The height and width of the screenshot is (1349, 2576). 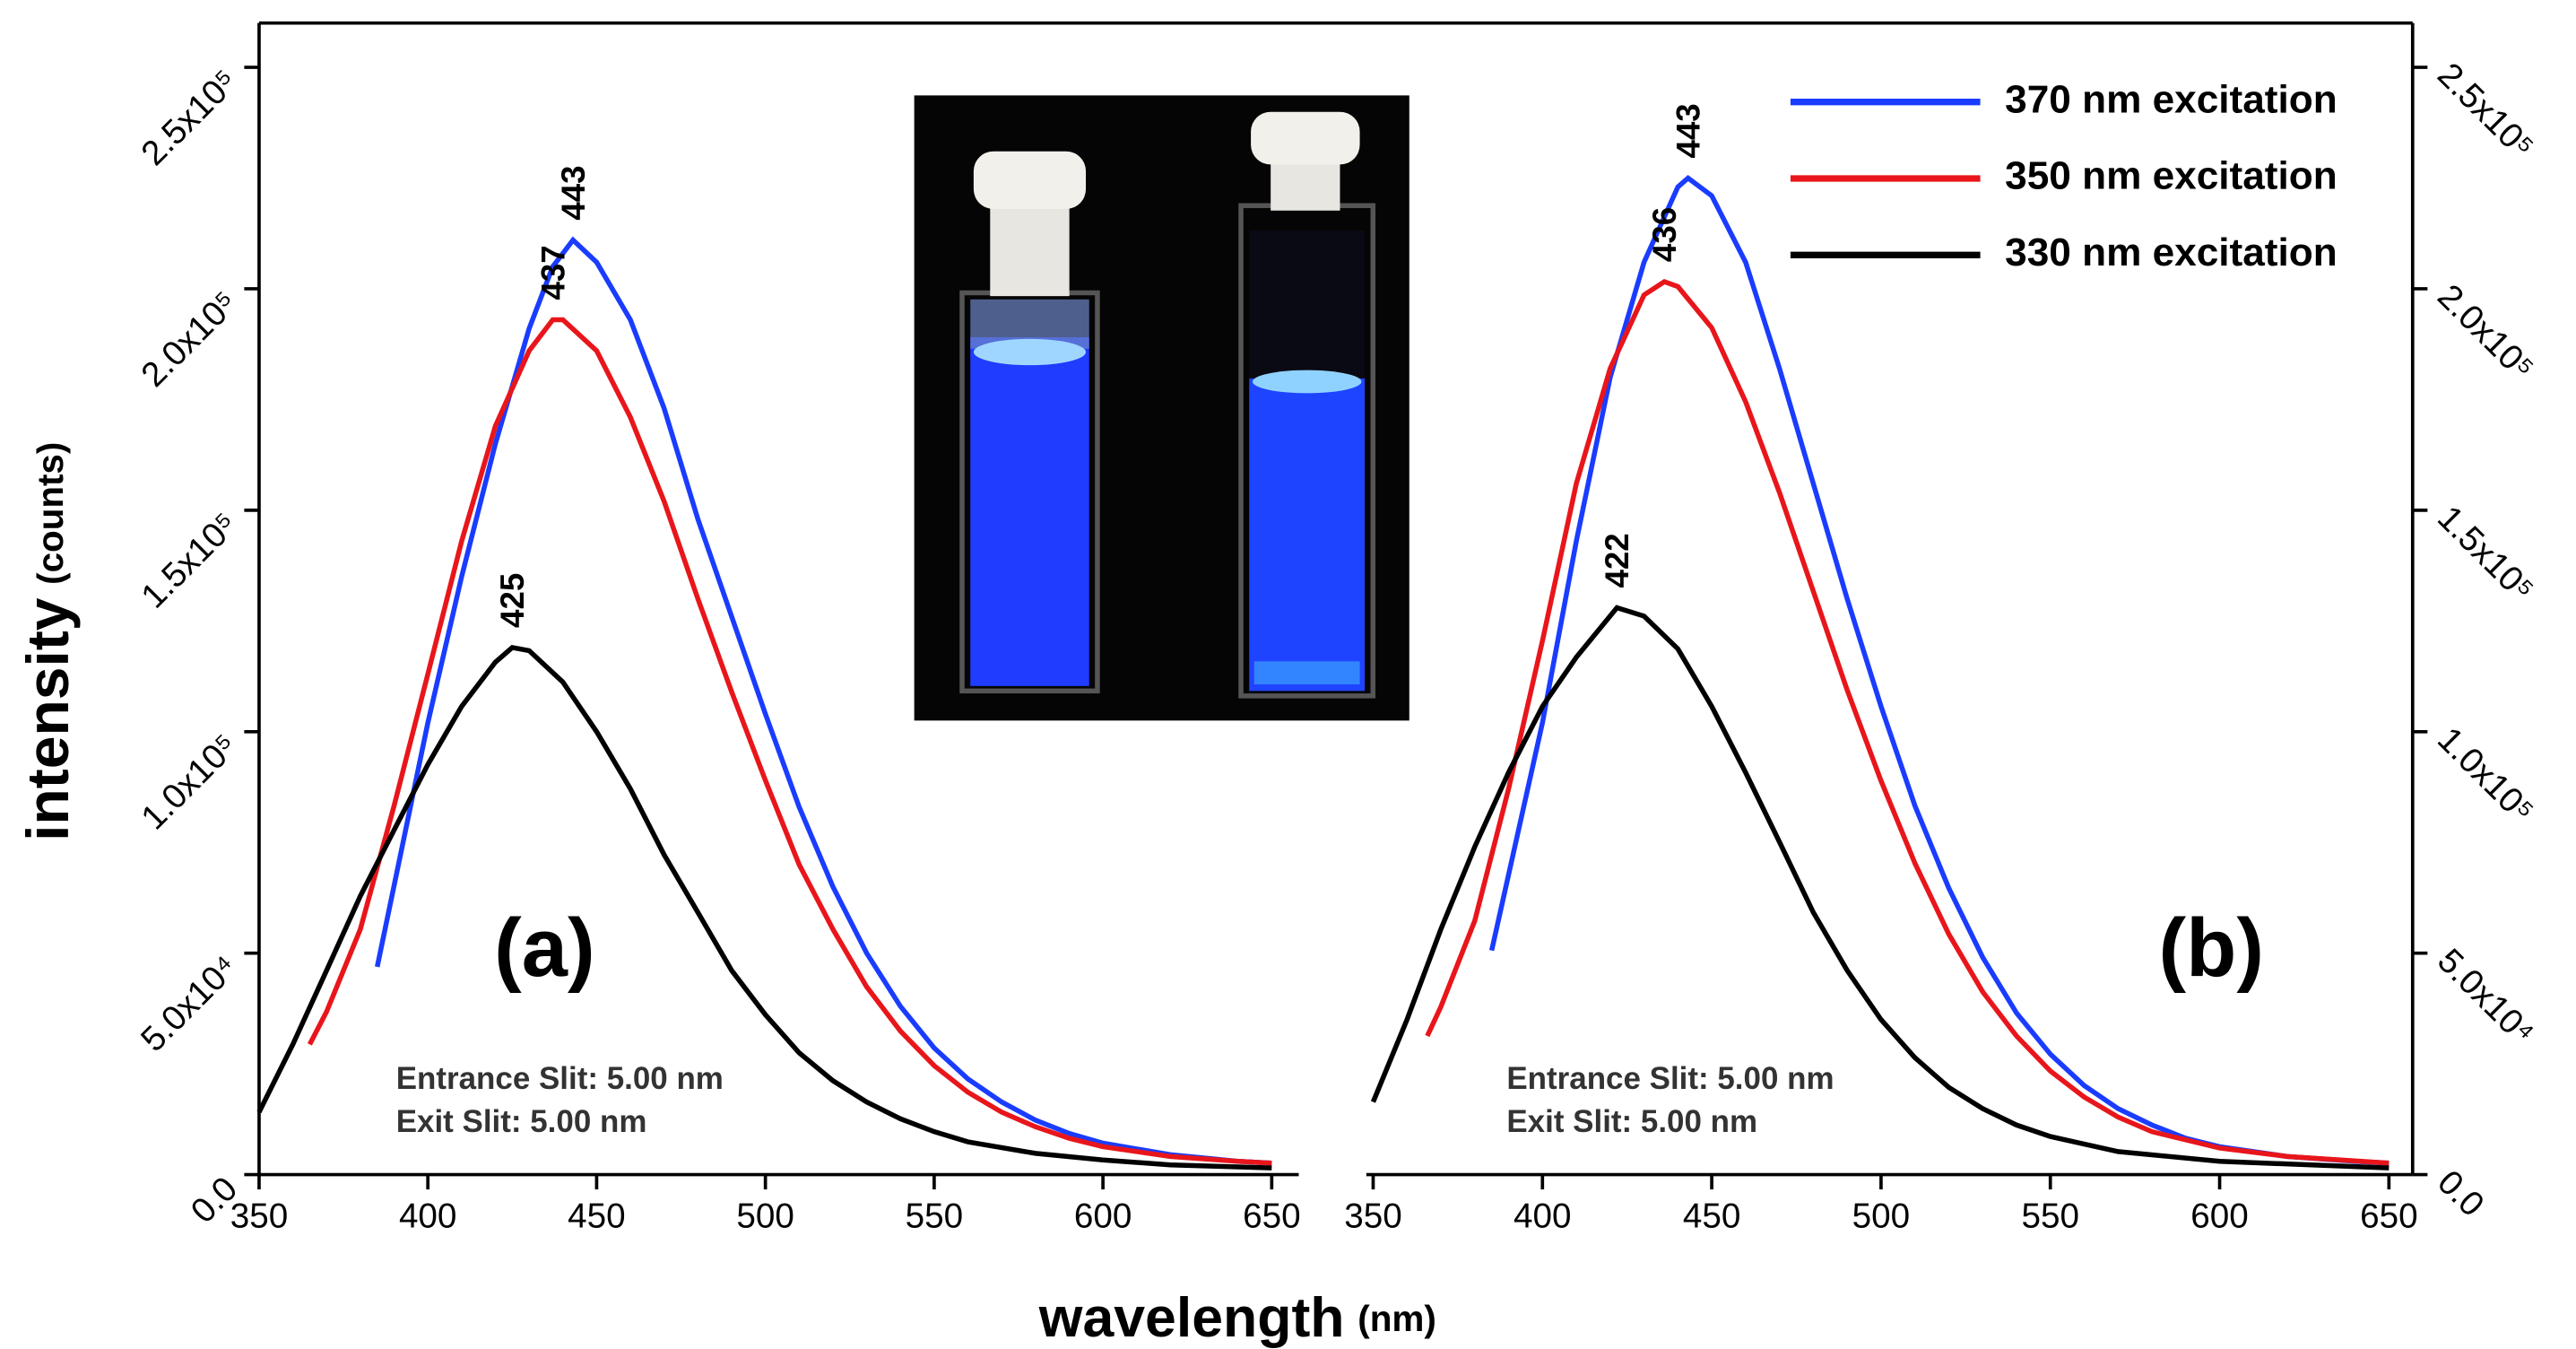 What do you see at coordinates (1396, 1318) in the screenshot?
I see `x-label-unit: (nm)` at bounding box center [1396, 1318].